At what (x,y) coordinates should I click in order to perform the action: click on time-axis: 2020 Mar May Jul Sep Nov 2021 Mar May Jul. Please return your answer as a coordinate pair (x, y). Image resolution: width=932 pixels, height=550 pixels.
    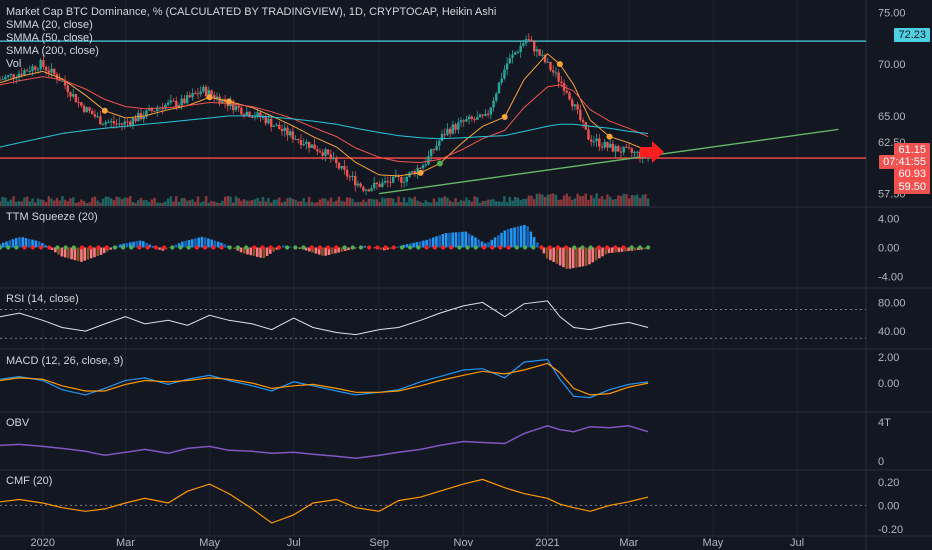
    Looking at the image, I should click on (418, 543).